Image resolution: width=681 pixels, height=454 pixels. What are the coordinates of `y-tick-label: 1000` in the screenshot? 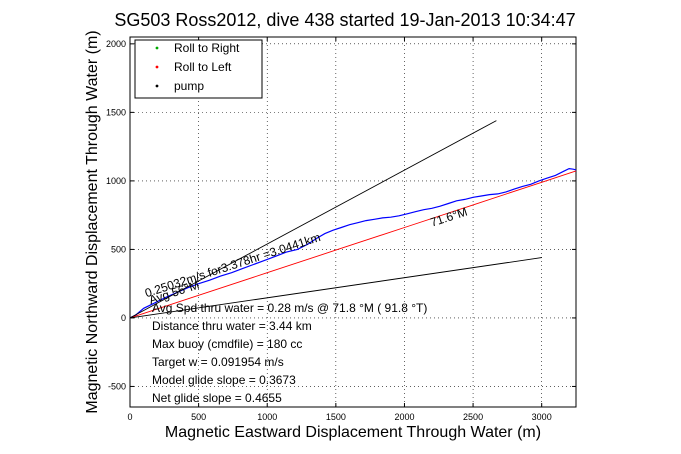 It's located at (116, 181).